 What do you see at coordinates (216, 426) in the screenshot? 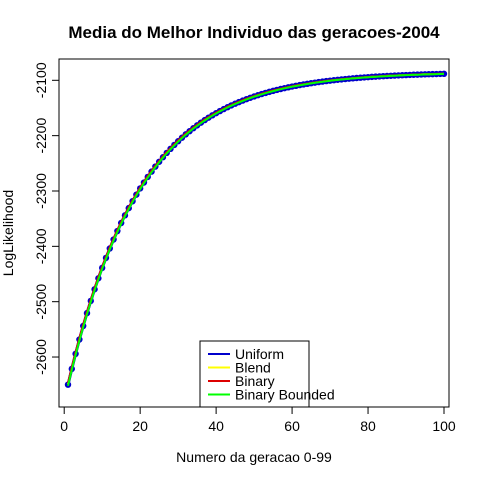
I see `x-tick-label: 40` at bounding box center [216, 426].